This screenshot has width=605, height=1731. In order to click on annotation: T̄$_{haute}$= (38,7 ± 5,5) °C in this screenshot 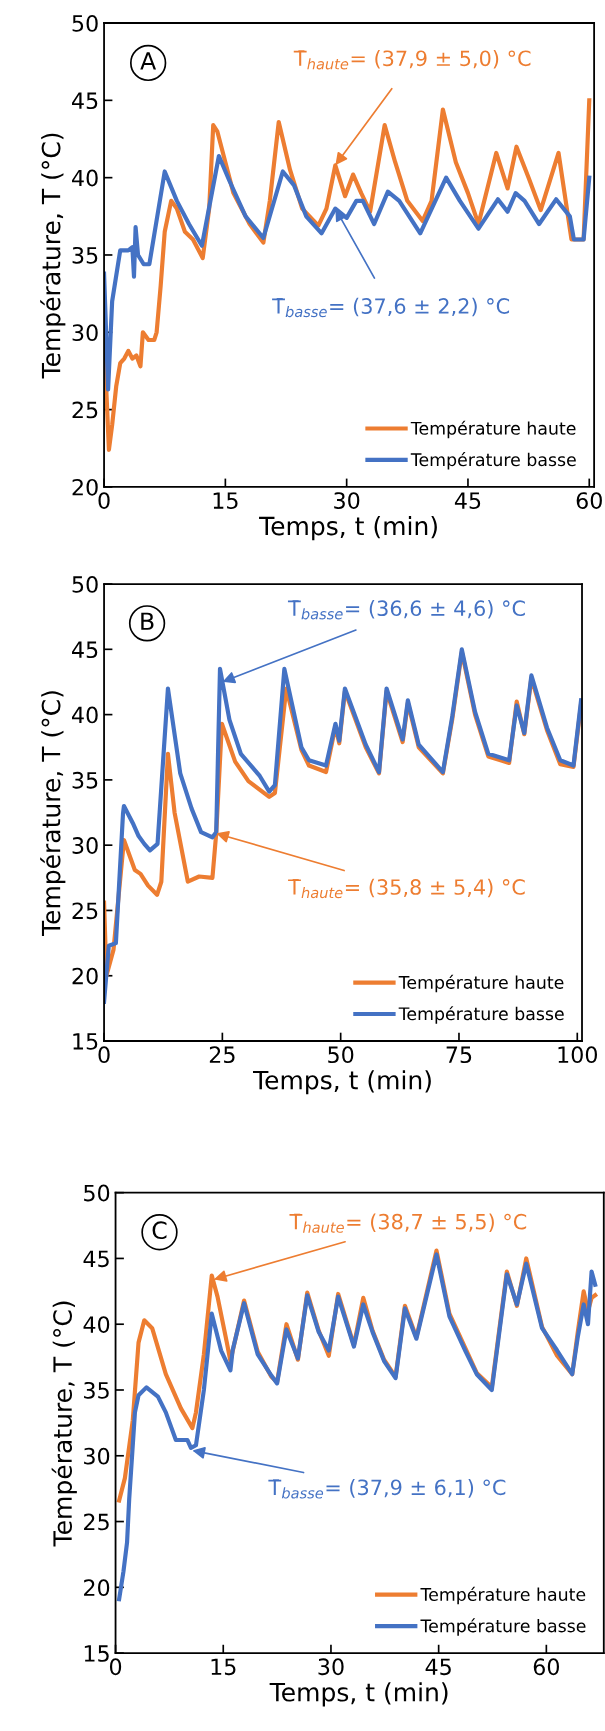, I will do `click(408, 1223)`.